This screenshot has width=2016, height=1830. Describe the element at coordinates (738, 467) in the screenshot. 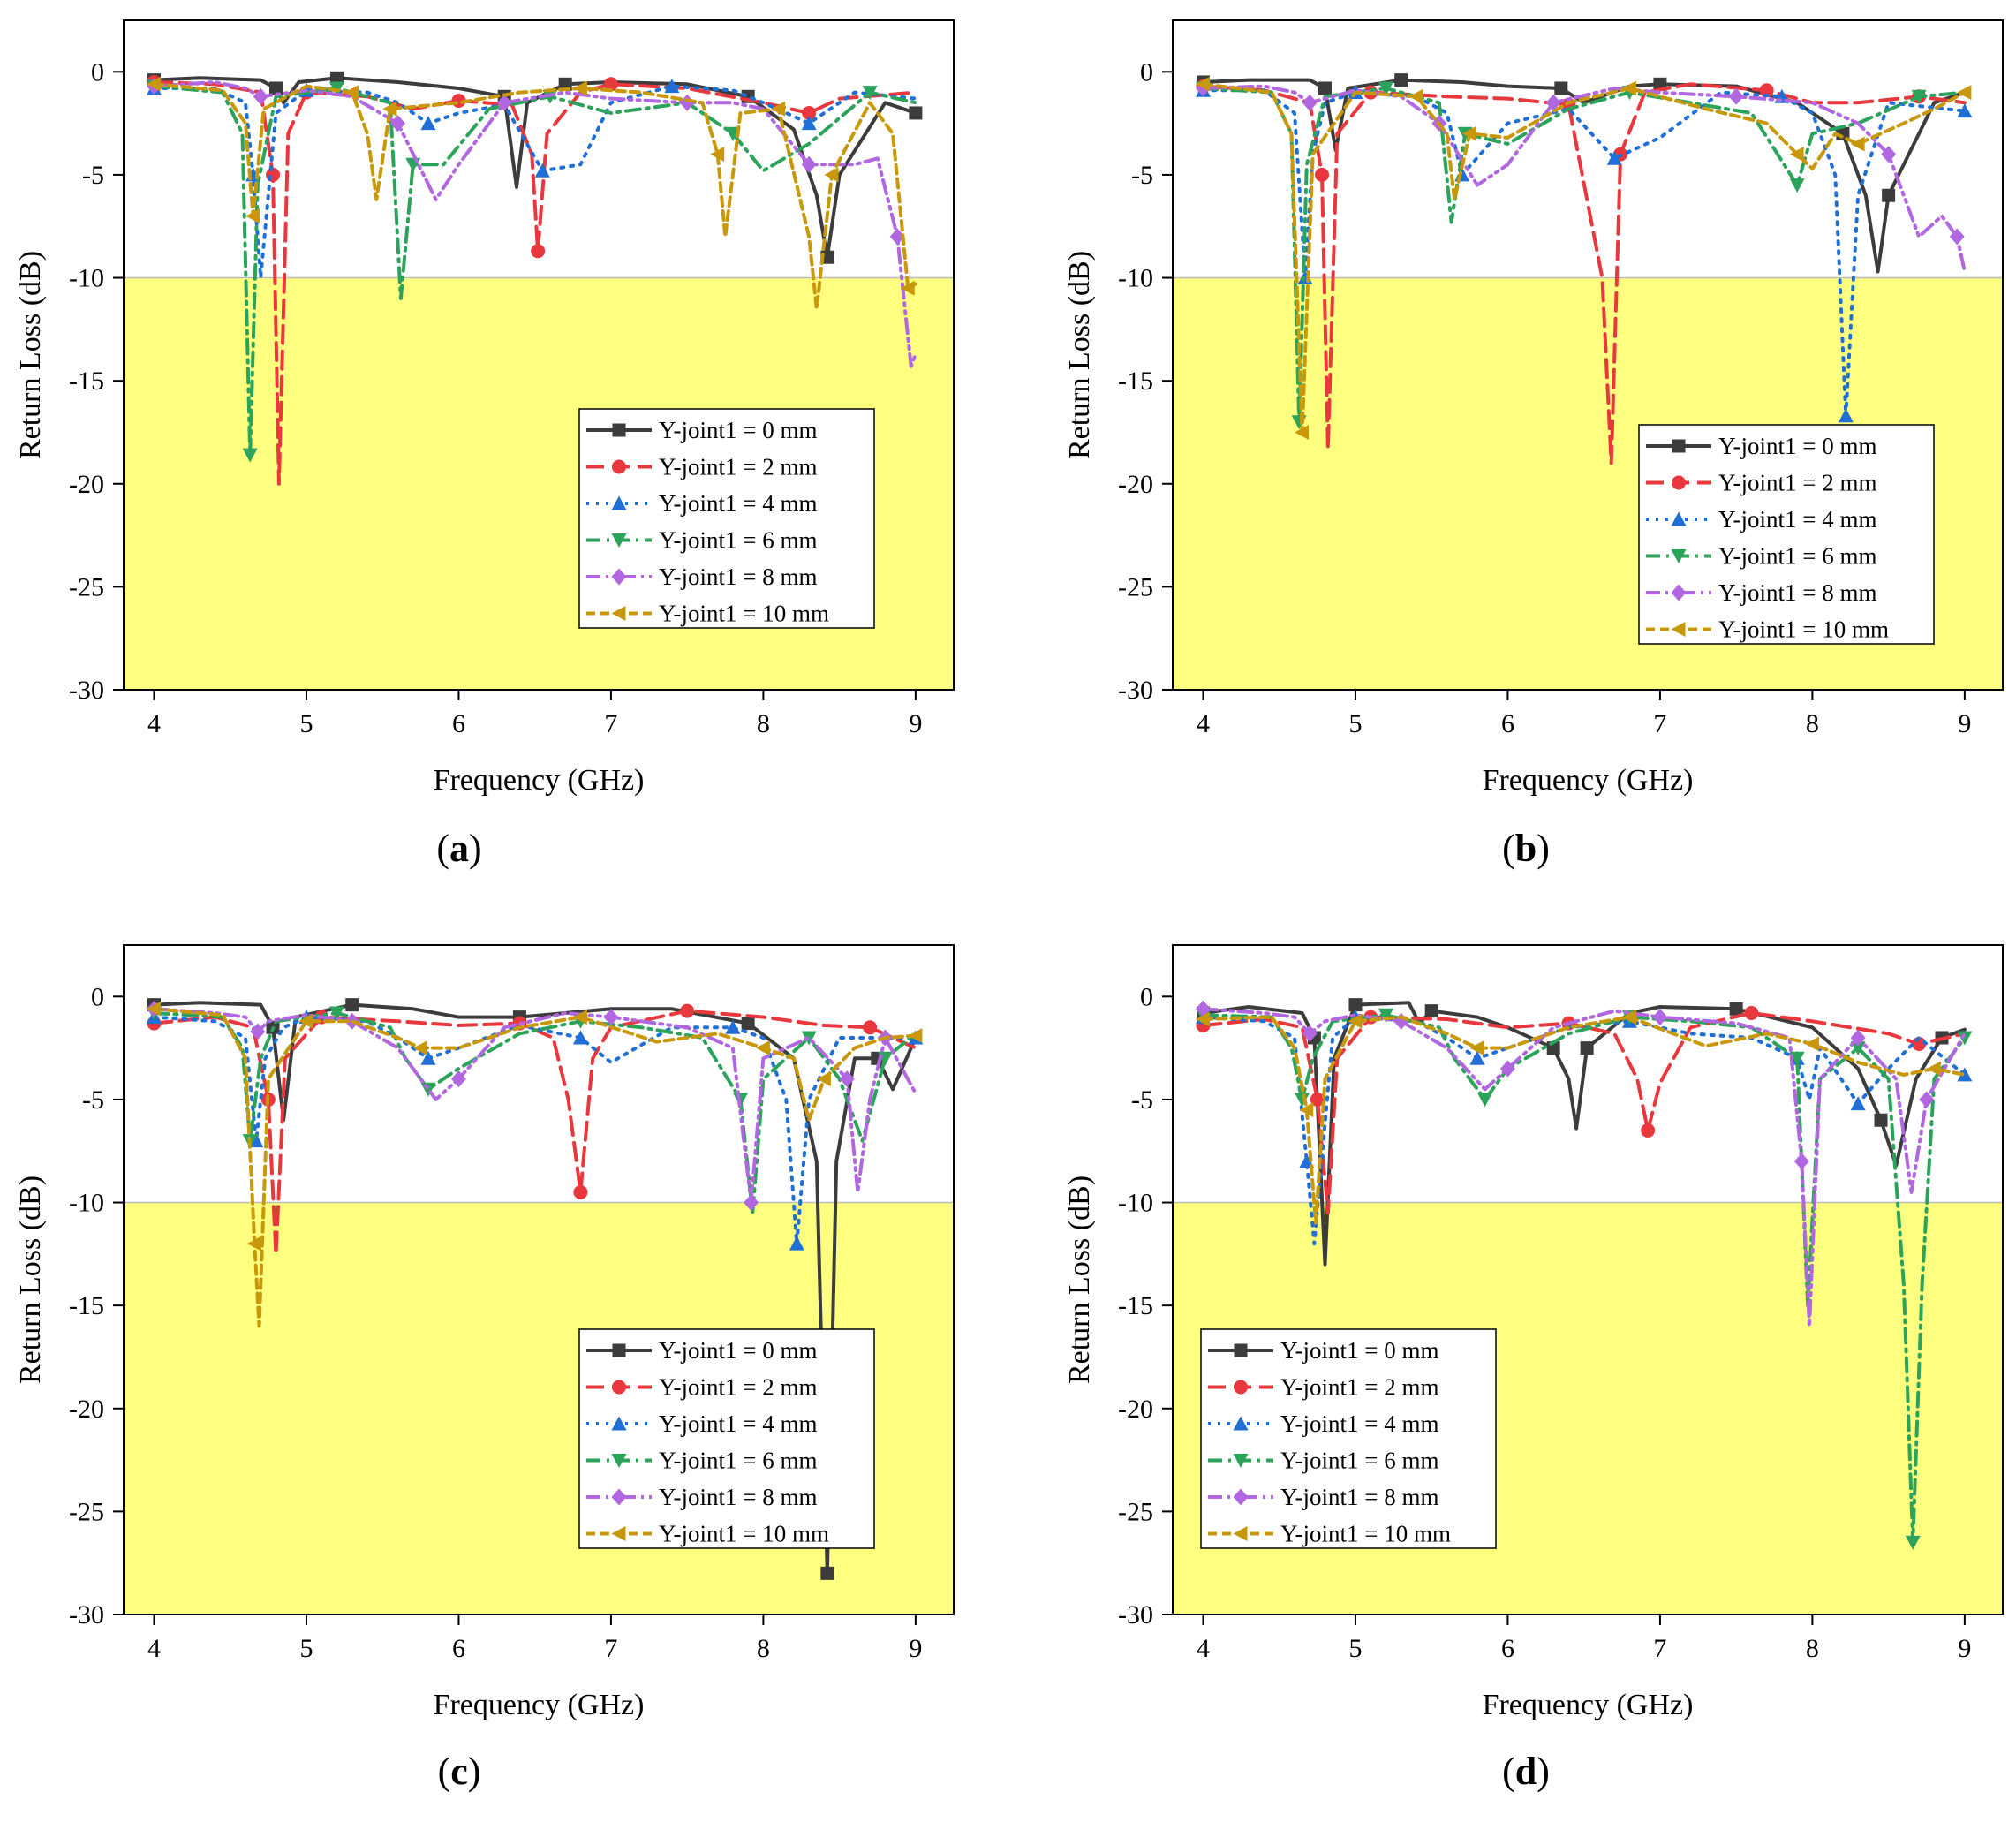

I see `legend-label: Y-joint1 = 2 mm` at that location.